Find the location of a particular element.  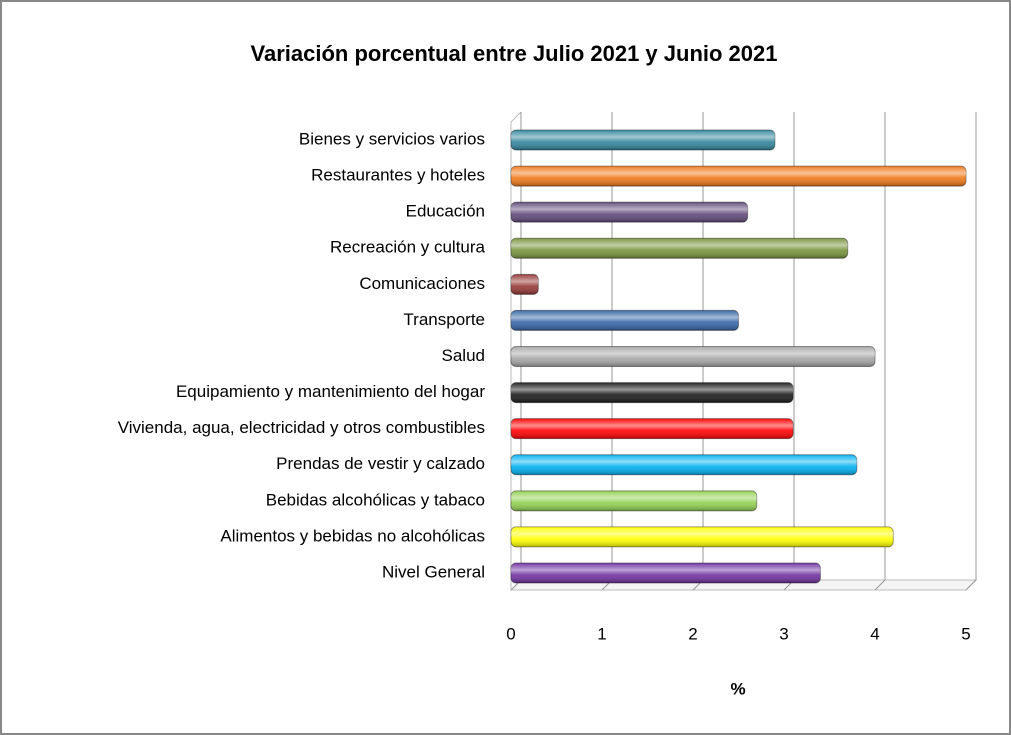

x-tick-label: 1 is located at coordinates (601, 633).